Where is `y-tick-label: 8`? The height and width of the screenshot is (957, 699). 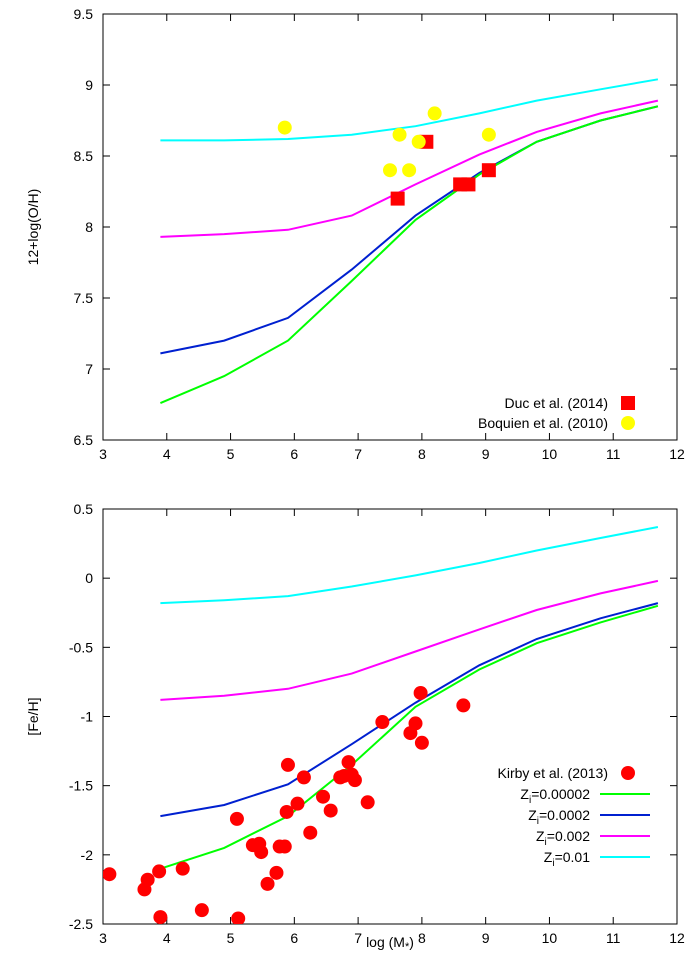 y-tick-label: 8 is located at coordinates (89, 227).